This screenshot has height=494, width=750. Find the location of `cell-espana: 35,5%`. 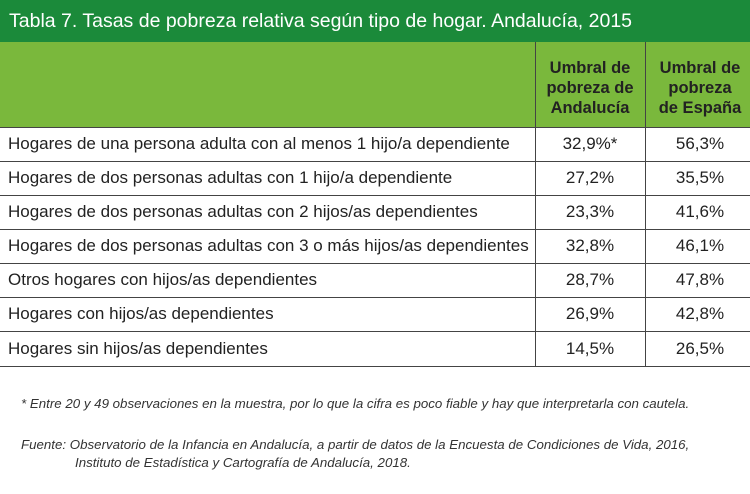

cell-espana: 35,5% is located at coordinates (700, 177).